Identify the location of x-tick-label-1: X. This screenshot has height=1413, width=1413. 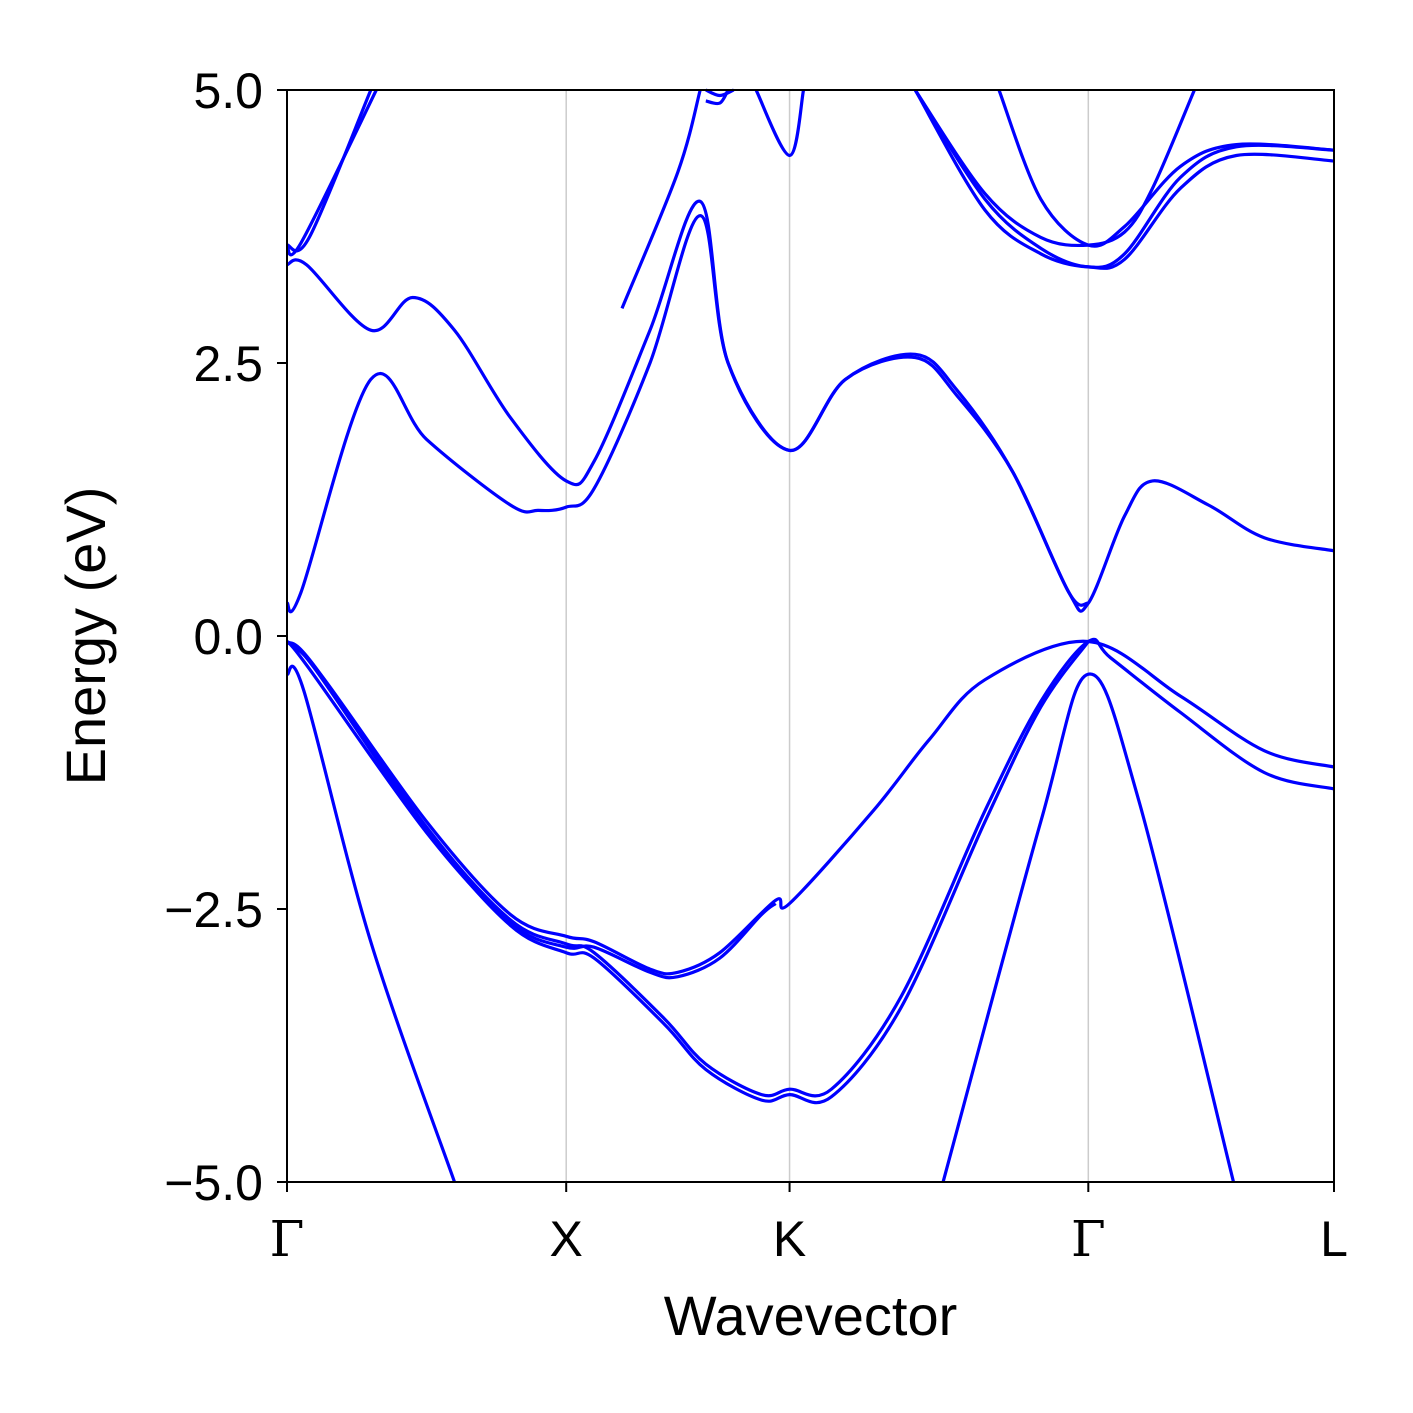
(566, 1239).